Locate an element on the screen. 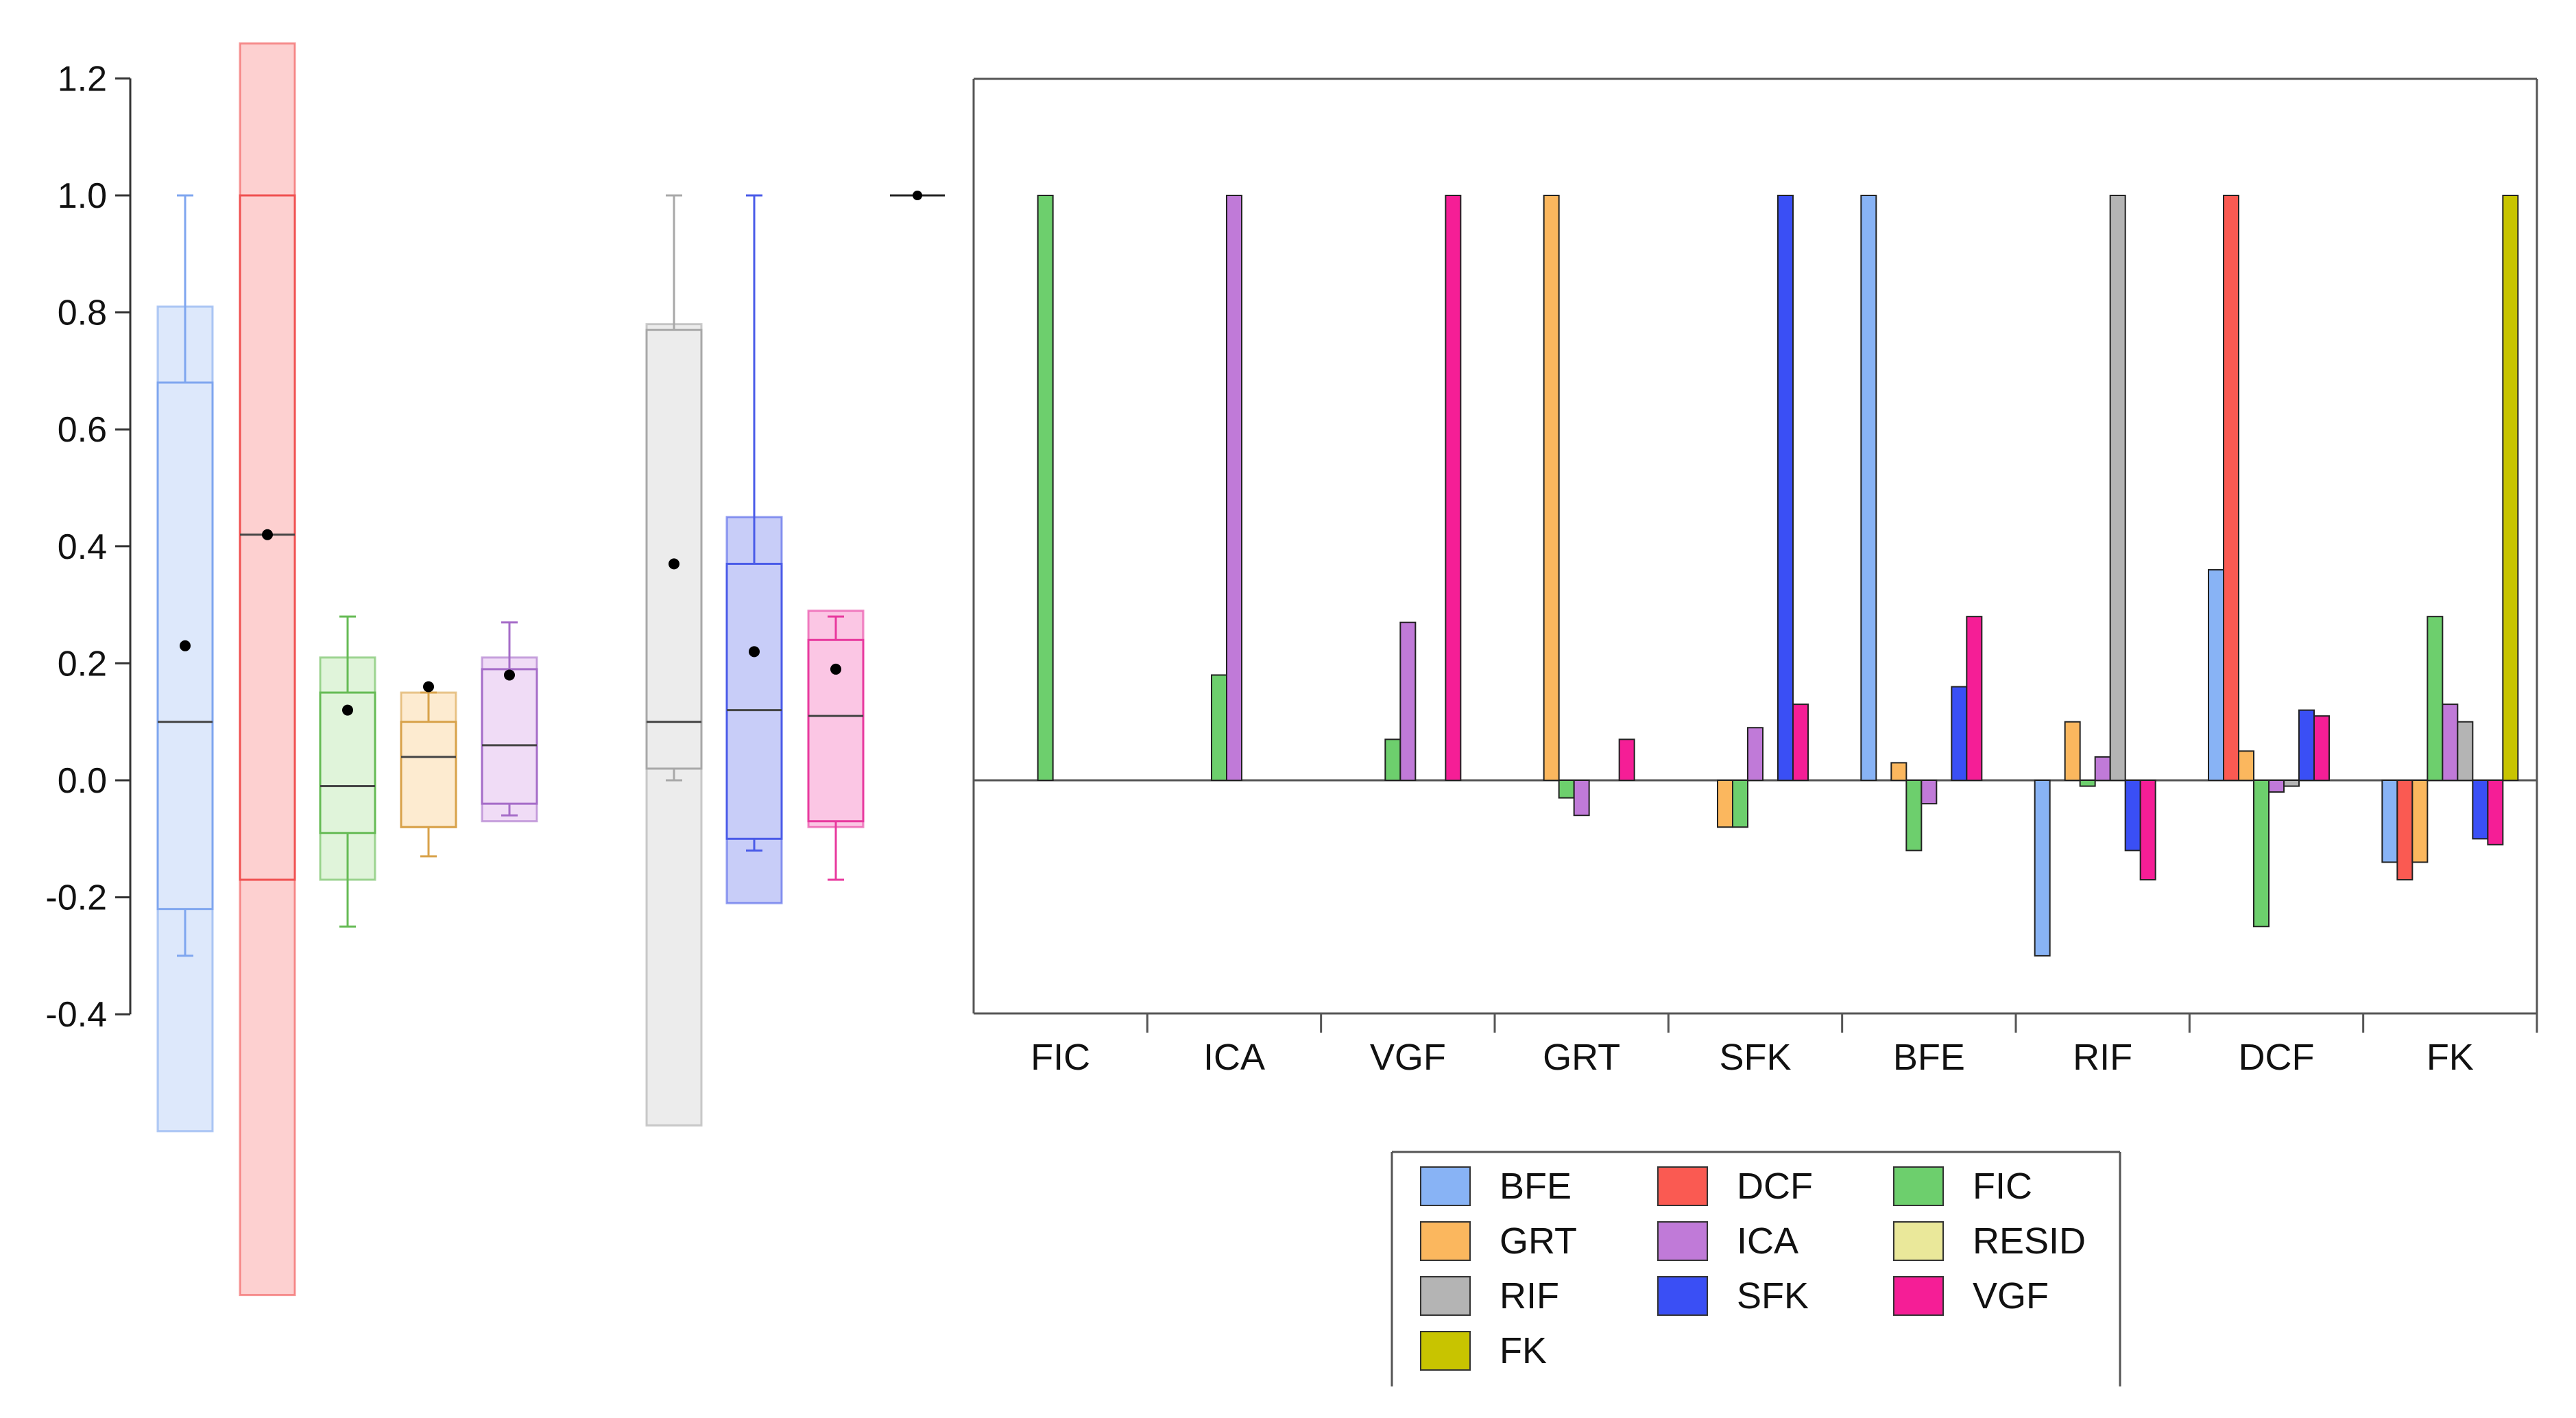 The image size is (2576, 1418). box-bfe is located at coordinates (185, 663).